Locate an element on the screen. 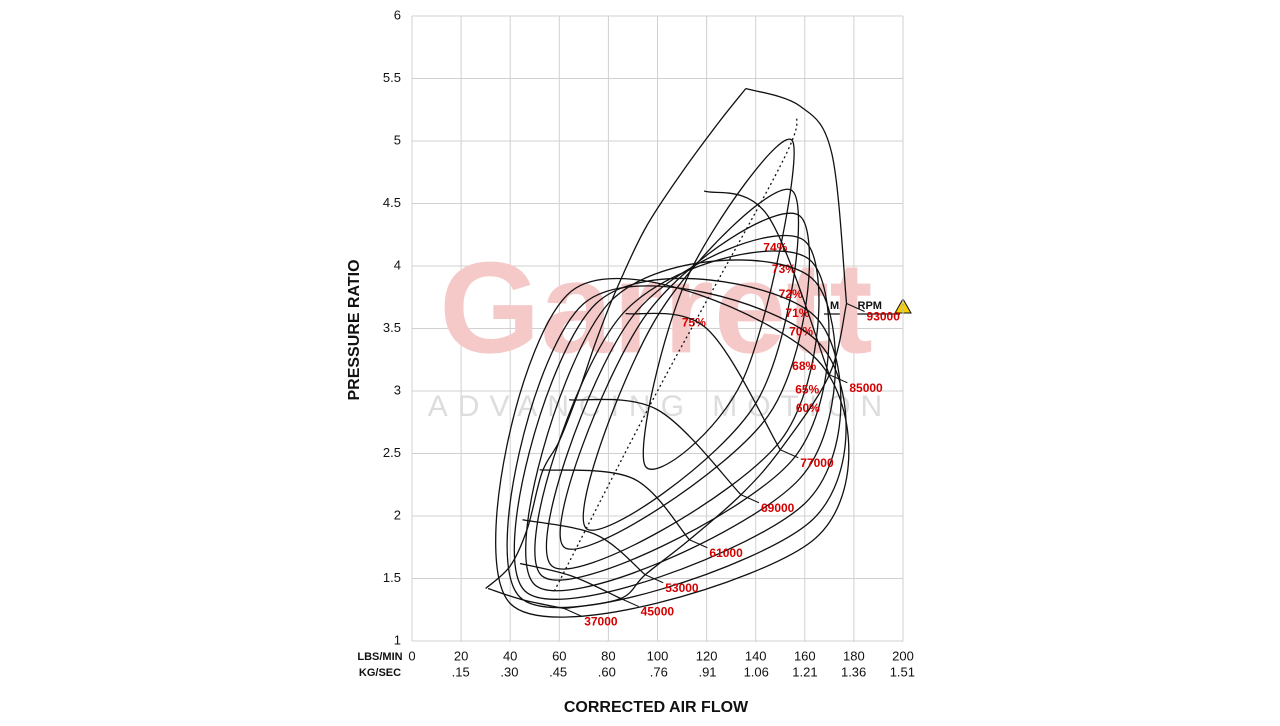  surge-line is located at coordinates (616, 338).